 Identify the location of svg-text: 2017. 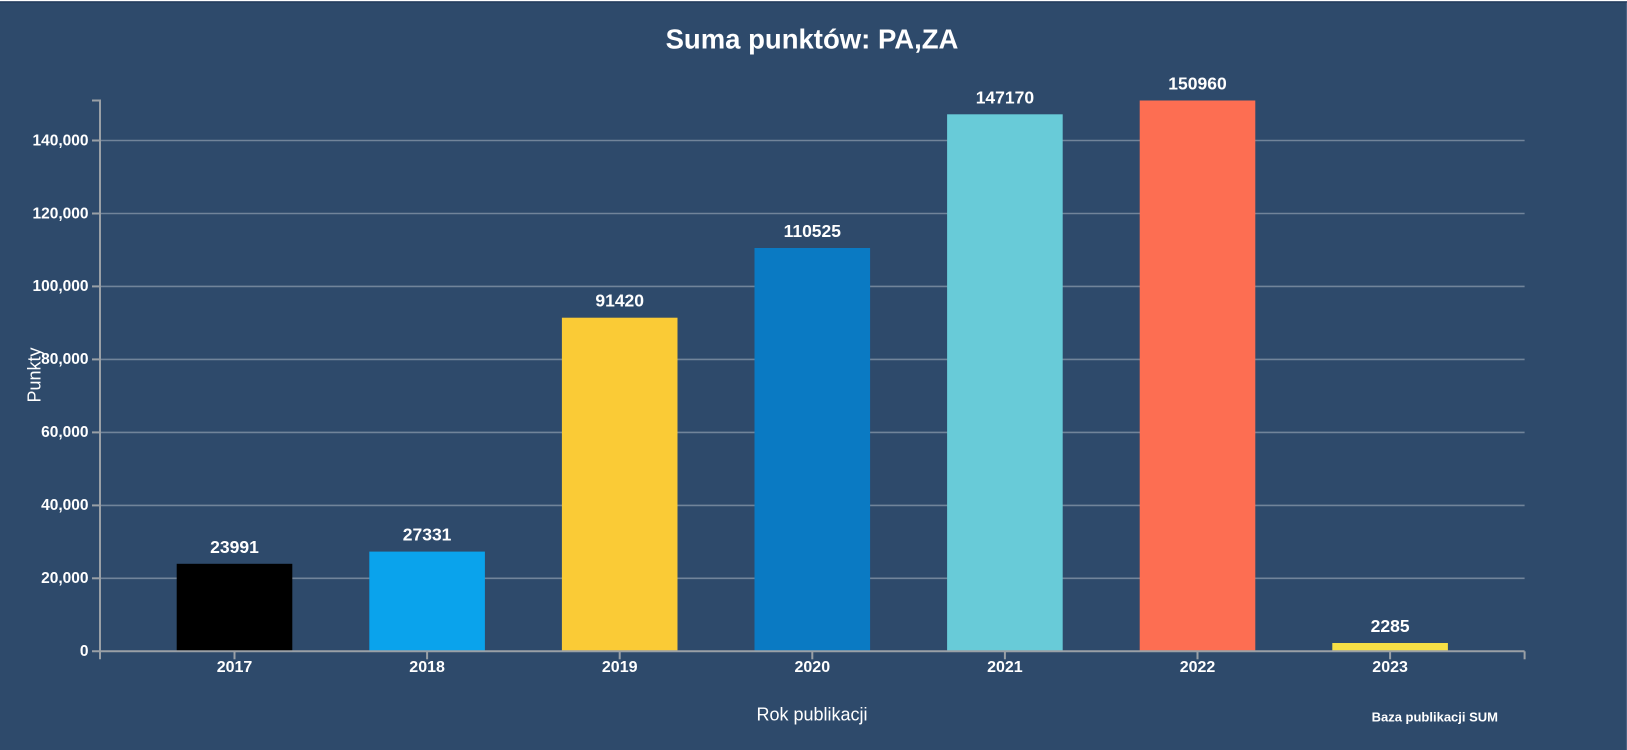
(235, 667).